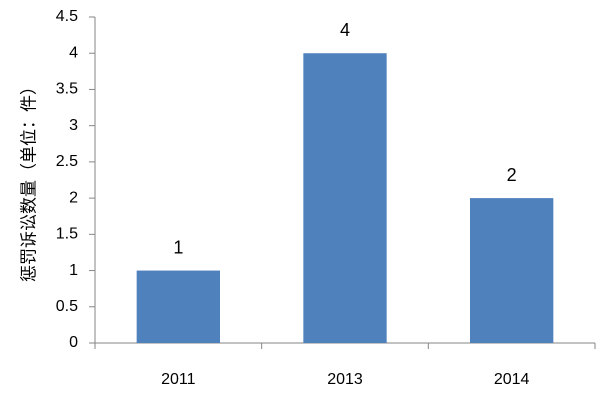 This screenshot has width=600, height=402. What do you see at coordinates (73, 270) in the screenshot?
I see `y-tick-label: 1` at bounding box center [73, 270].